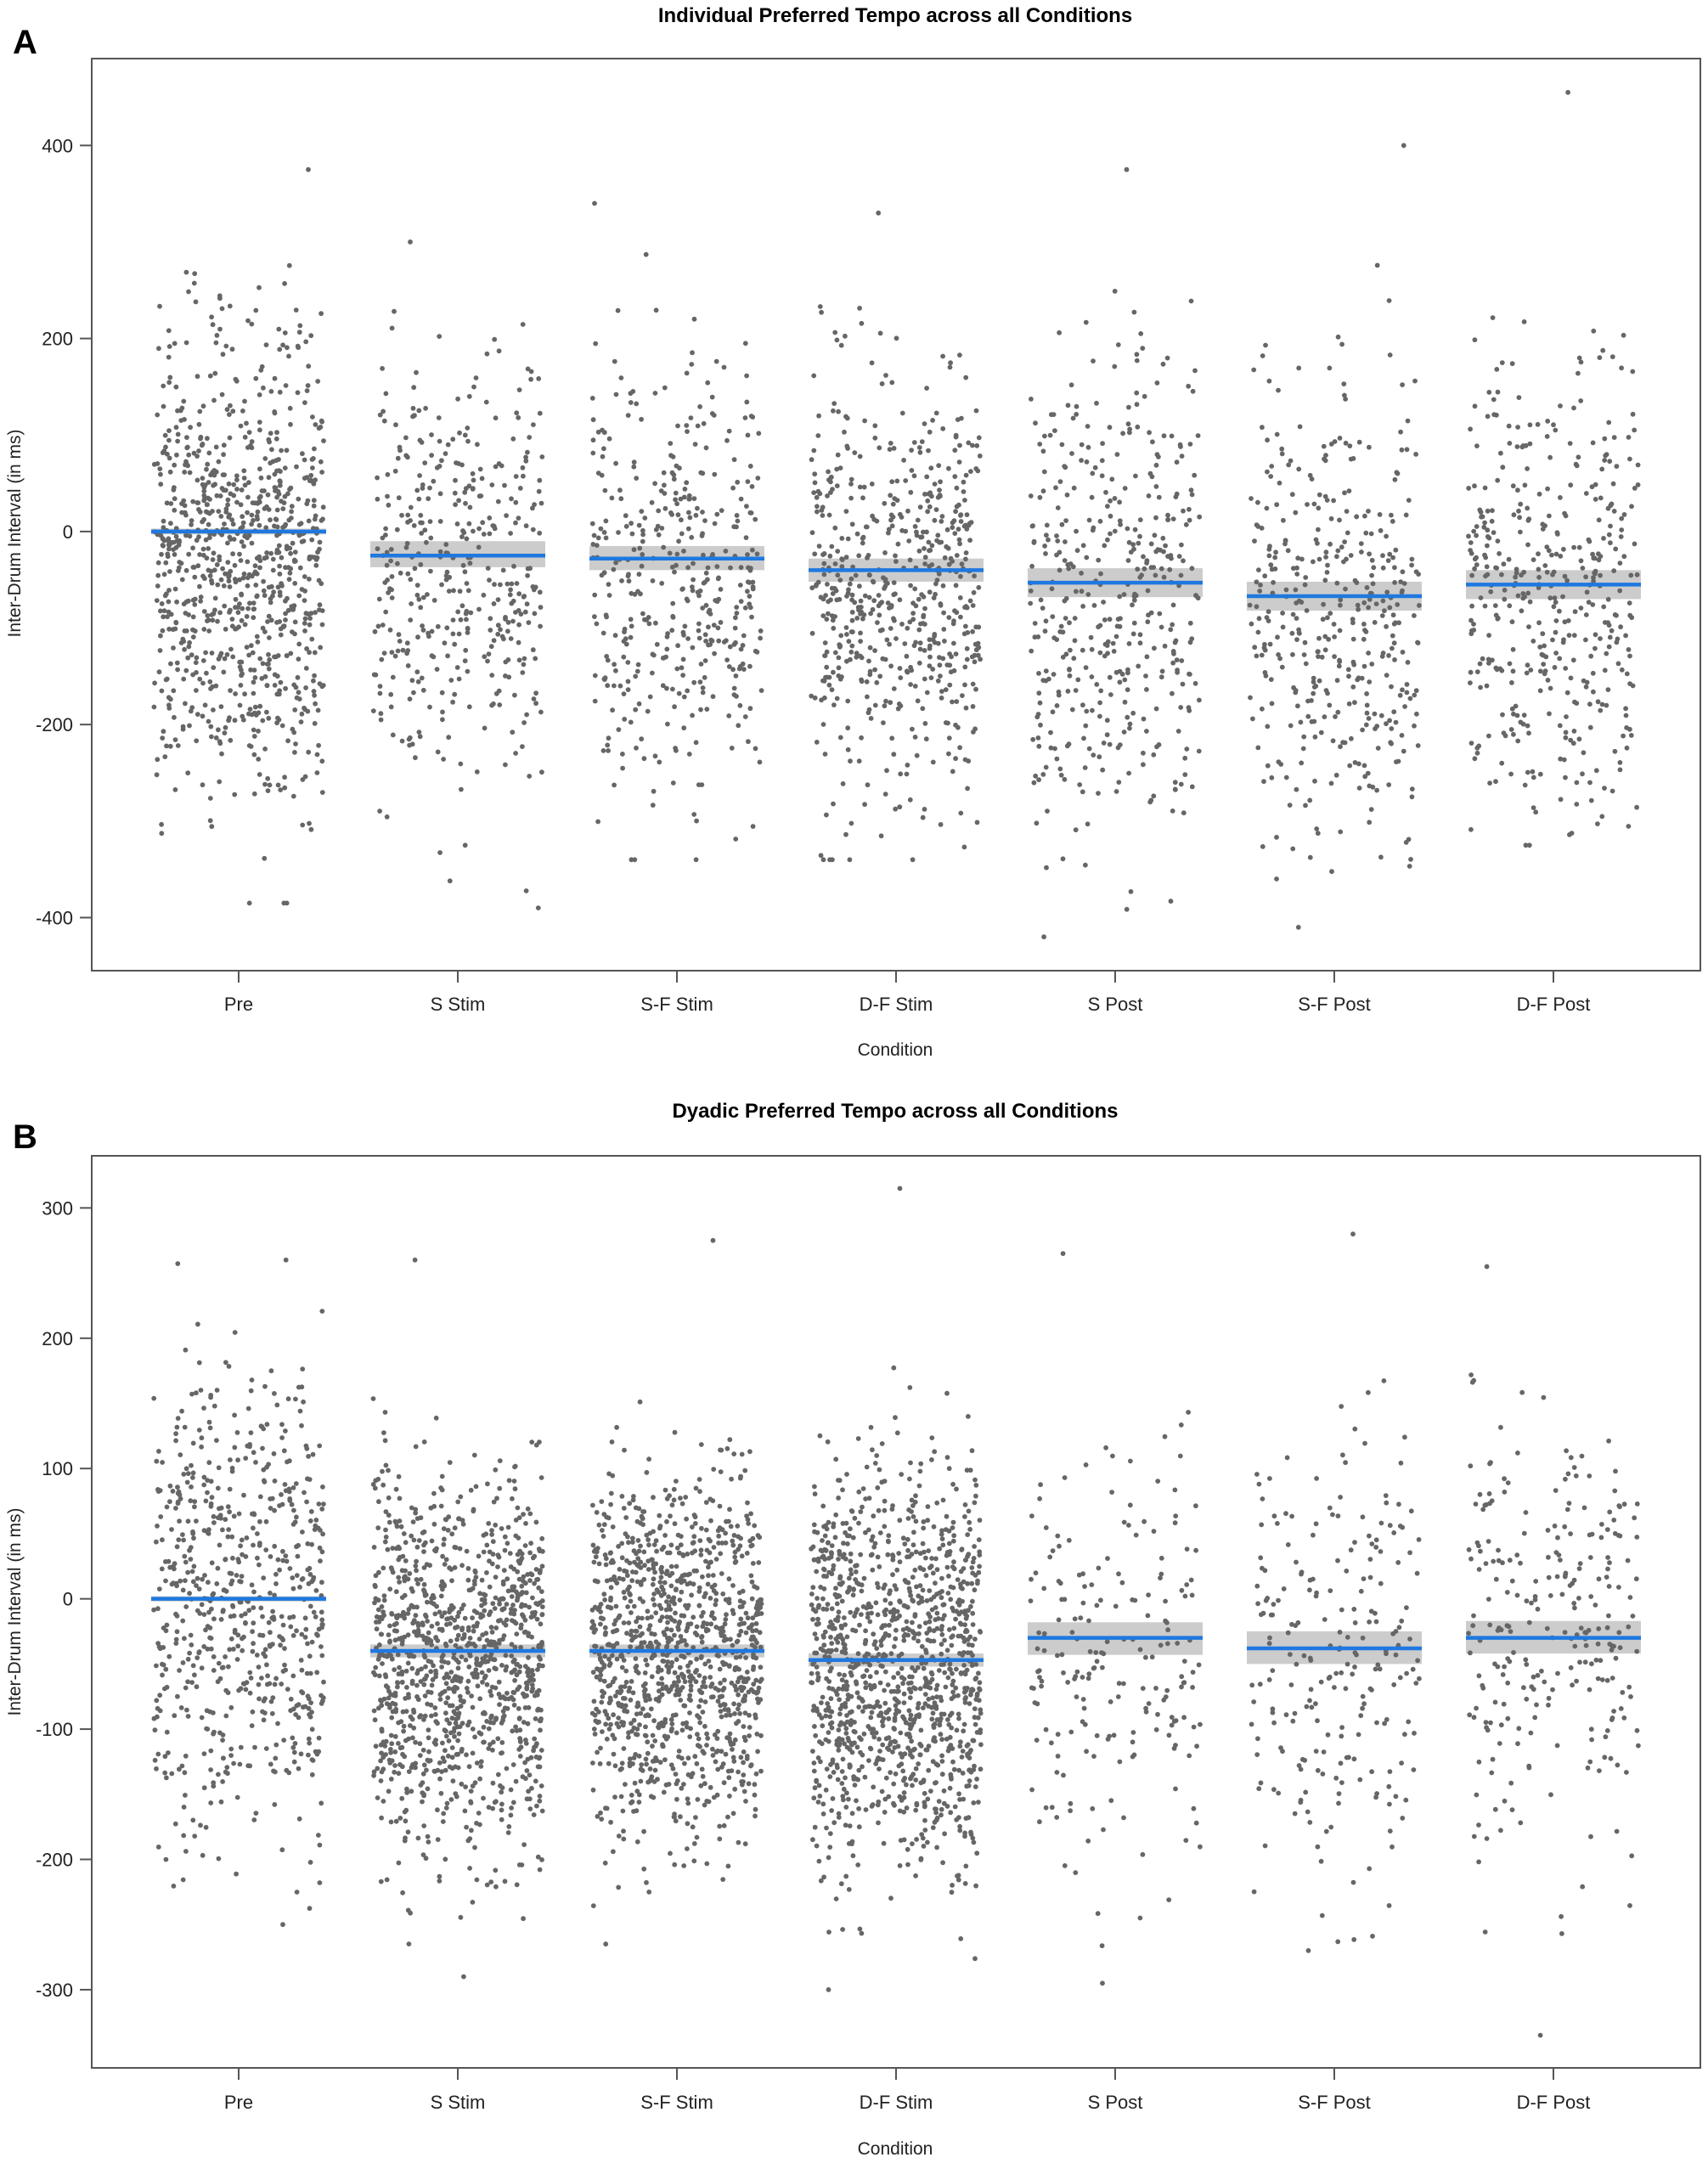 Image resolution: width=1708 pixels, height=2163 pixels. What do you see at coordinates (25, 42) in the screenshot?
I see `panel-letter-a: A` at bounding box center [25, 42].